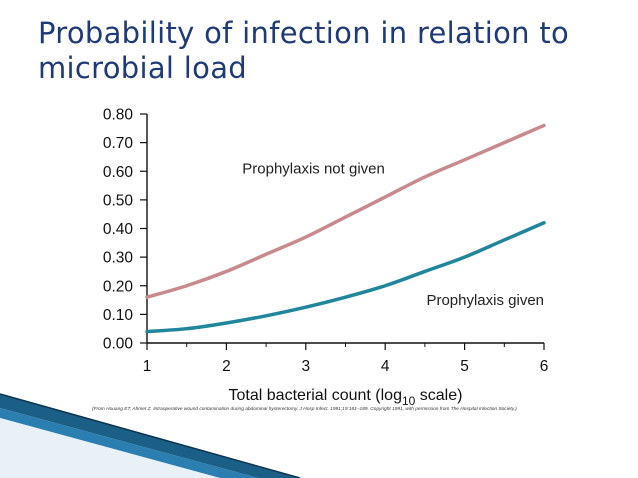 The image size is (638, 478). I want to click on decor-stripe-fill, so click(110, 448).